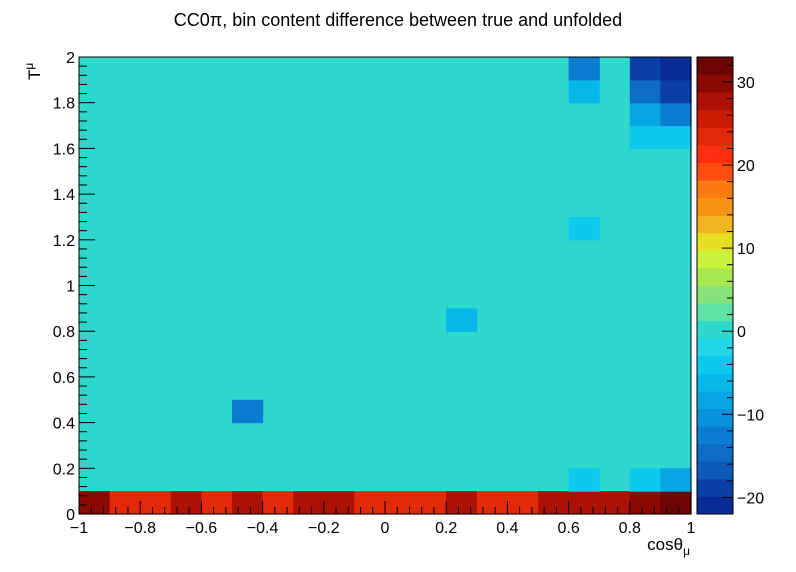 The width and height of the screenshot is (796, 572). I want to click on x-tick-label: −0.2, so click(324, 528).